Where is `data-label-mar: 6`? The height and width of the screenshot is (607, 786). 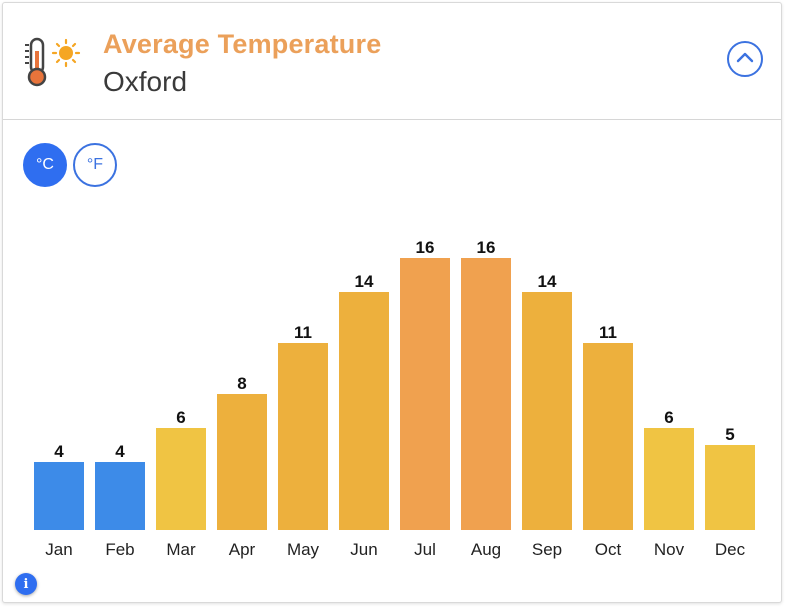
data-label-mar: 6 is located at coordinates (180, 417).